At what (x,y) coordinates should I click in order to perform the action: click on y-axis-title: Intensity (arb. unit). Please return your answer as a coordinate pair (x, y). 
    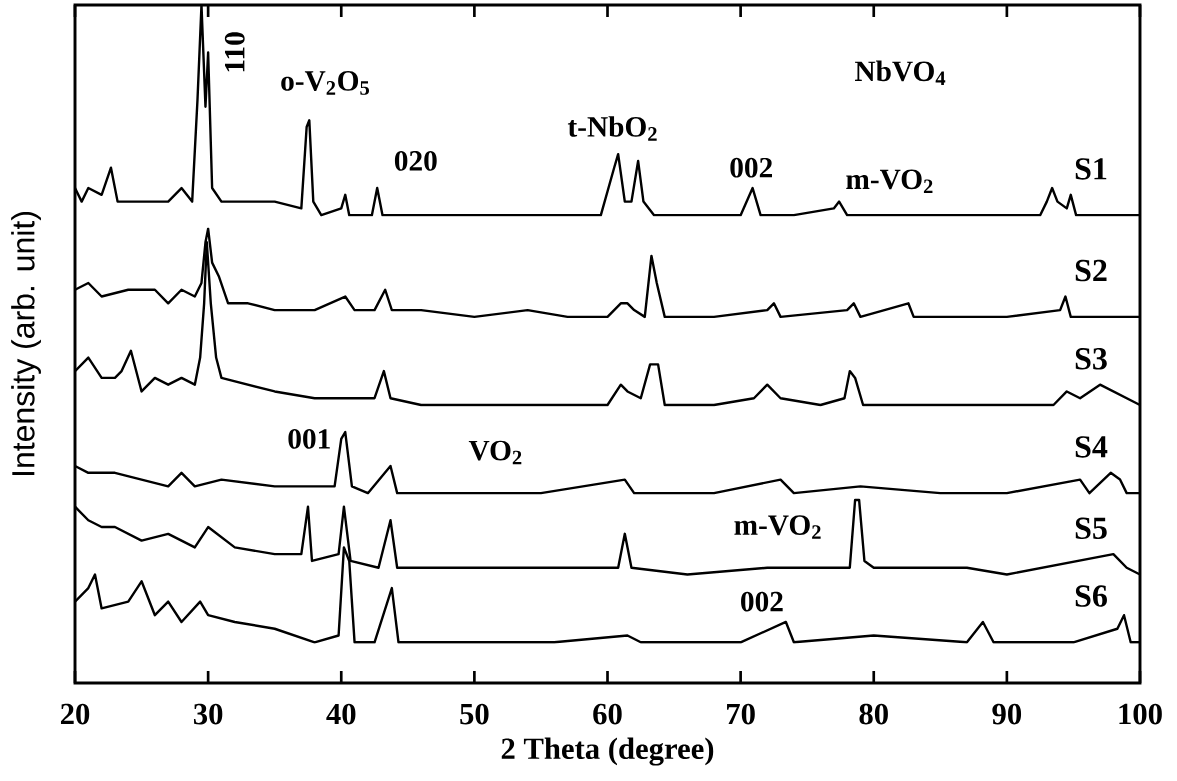
    Looking at the image, I should click on (26, 344).